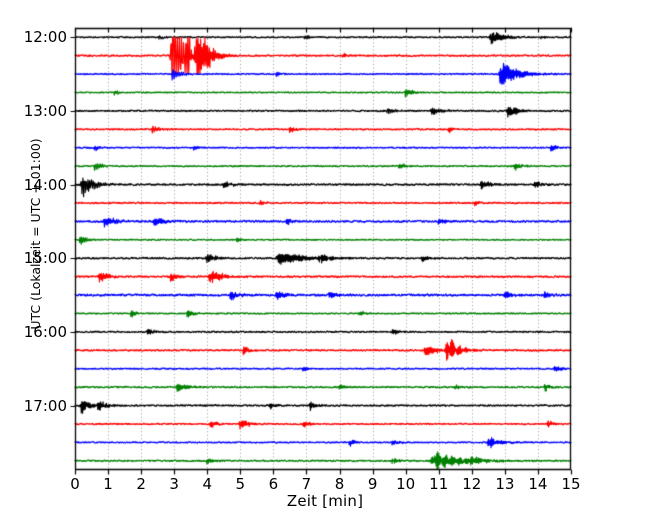 The image size is (650, 520). I want to click on x-tick-label-7: 7, so click(306, 484).